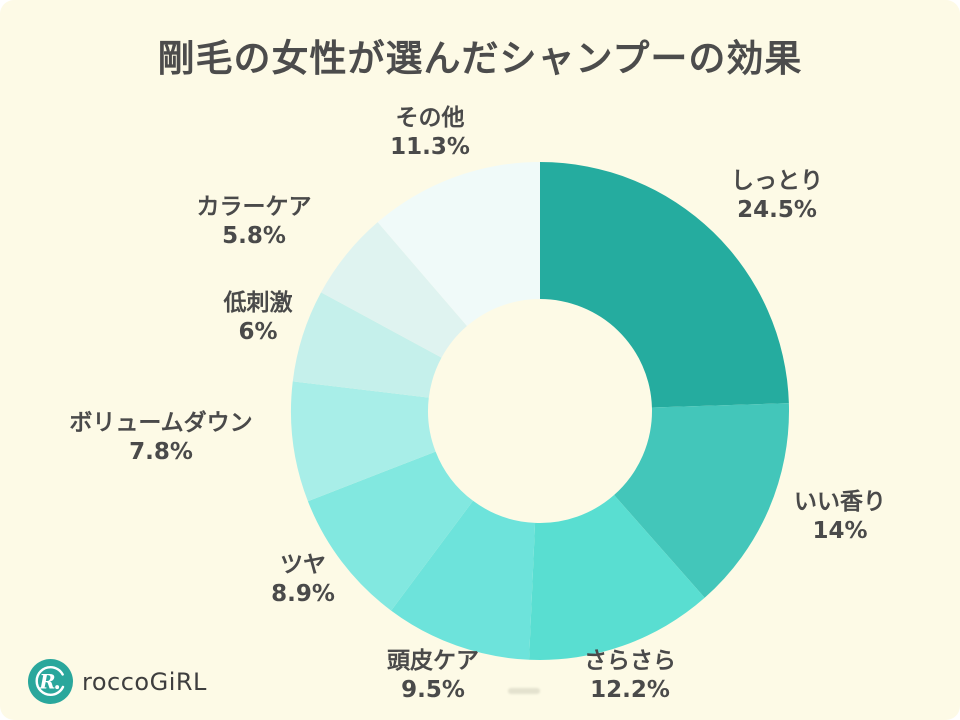  I want to click on roccogirl-logo-icon: R, so click(50, 681).